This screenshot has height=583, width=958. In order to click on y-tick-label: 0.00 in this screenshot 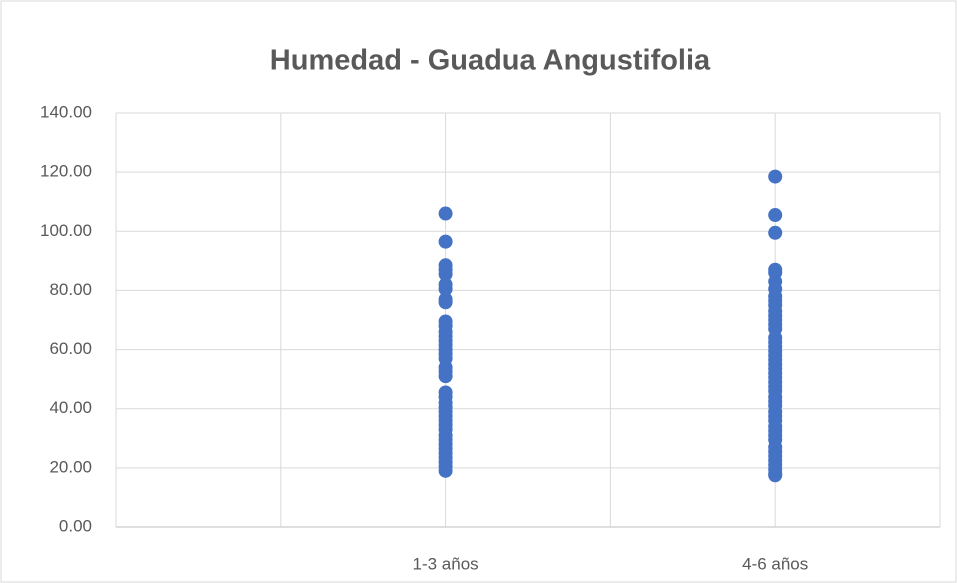, I will do `click(75, 525)`.